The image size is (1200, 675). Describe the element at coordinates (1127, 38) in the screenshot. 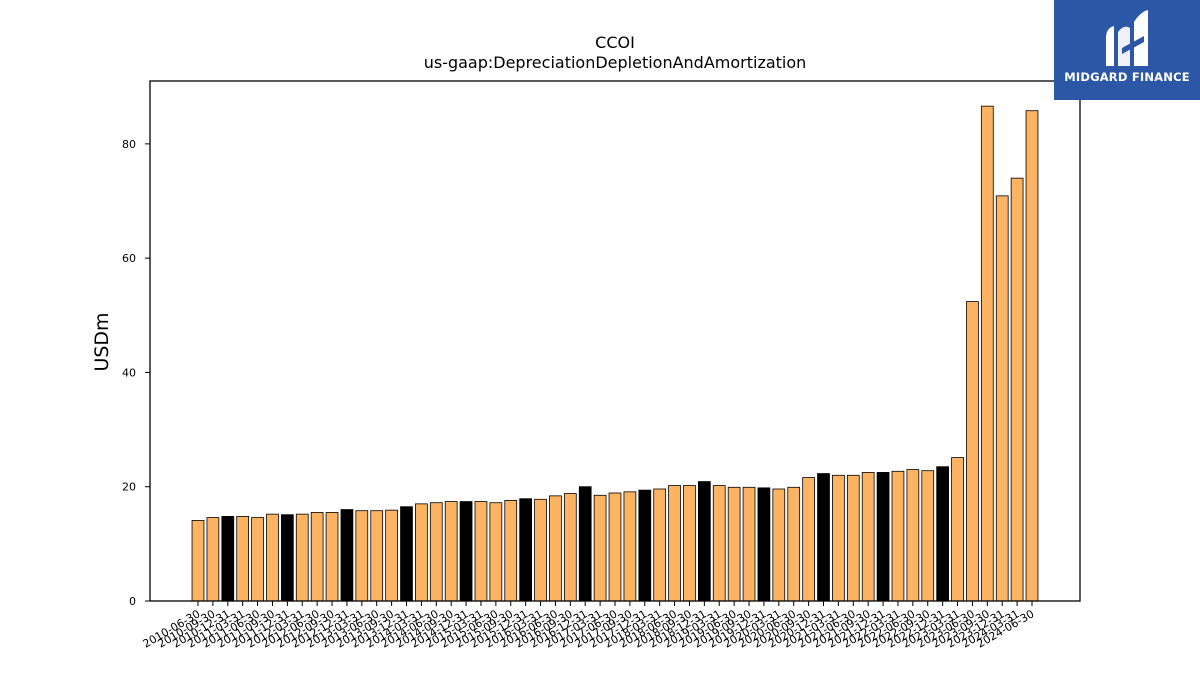

I see `mf-monogram-icon` at that location.